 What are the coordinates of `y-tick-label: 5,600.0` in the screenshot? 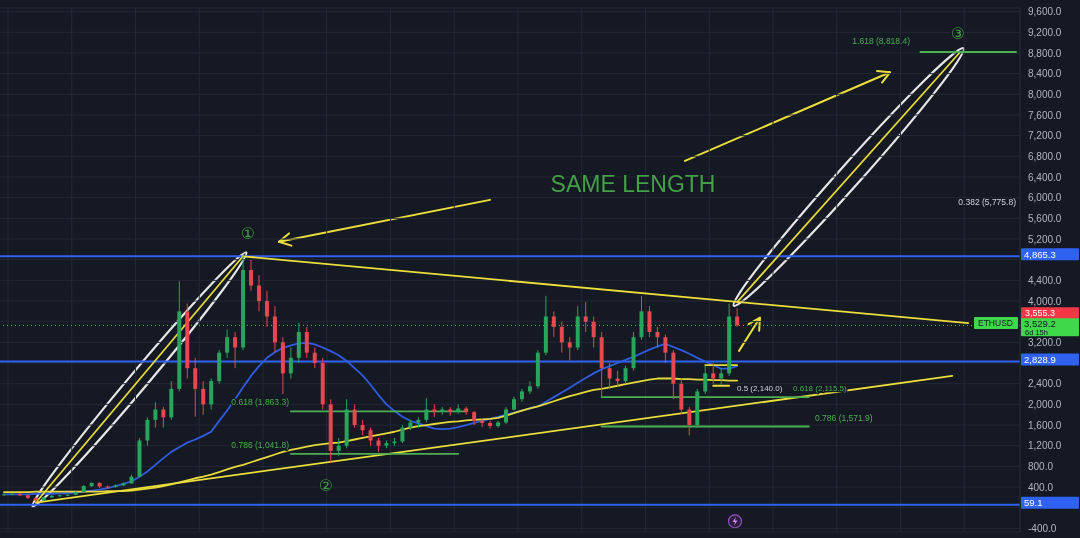 It's located at (1045, 218).